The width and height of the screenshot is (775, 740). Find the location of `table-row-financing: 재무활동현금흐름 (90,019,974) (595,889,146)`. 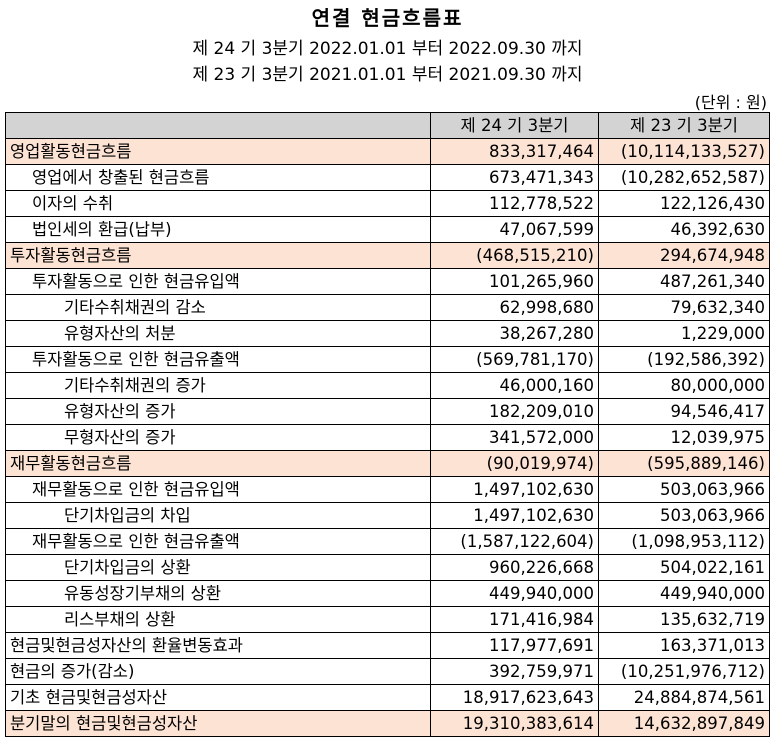

table-row-financing: 재무활동현금흐름 (90,019,974) (595,889,146) is located at coordinates (387, 463).